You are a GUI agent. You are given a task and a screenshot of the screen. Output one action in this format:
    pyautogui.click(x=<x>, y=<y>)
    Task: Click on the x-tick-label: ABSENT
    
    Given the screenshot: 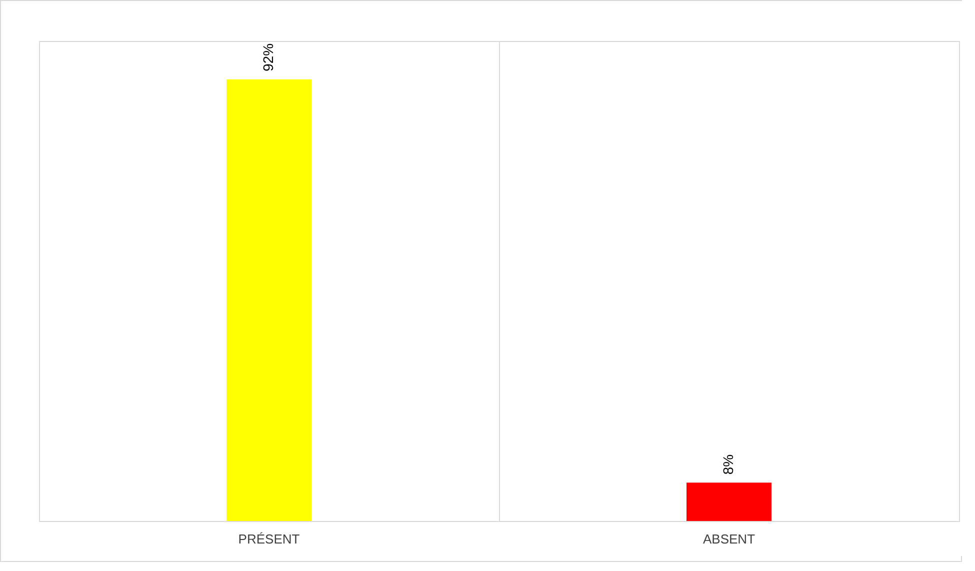 What is the action you would take?
    pyautogui.click(x=729, y=539)
    